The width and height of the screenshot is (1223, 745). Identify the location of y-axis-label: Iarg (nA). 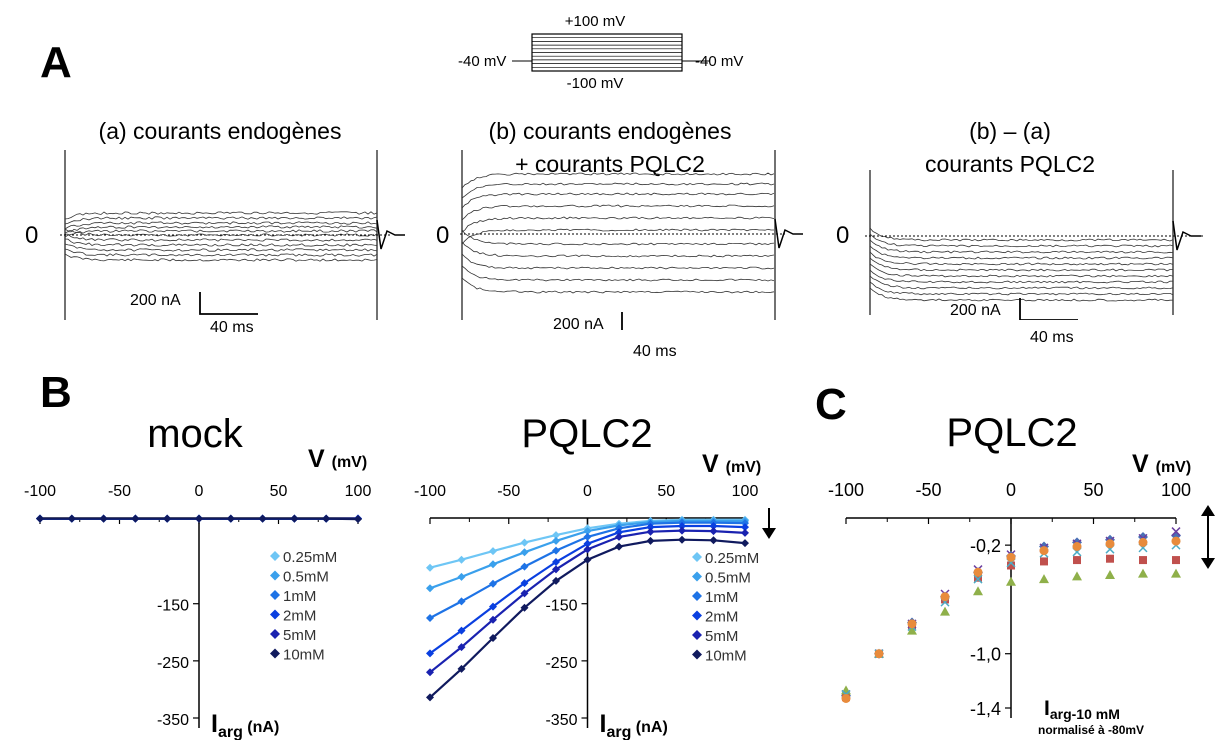
(245, 725).